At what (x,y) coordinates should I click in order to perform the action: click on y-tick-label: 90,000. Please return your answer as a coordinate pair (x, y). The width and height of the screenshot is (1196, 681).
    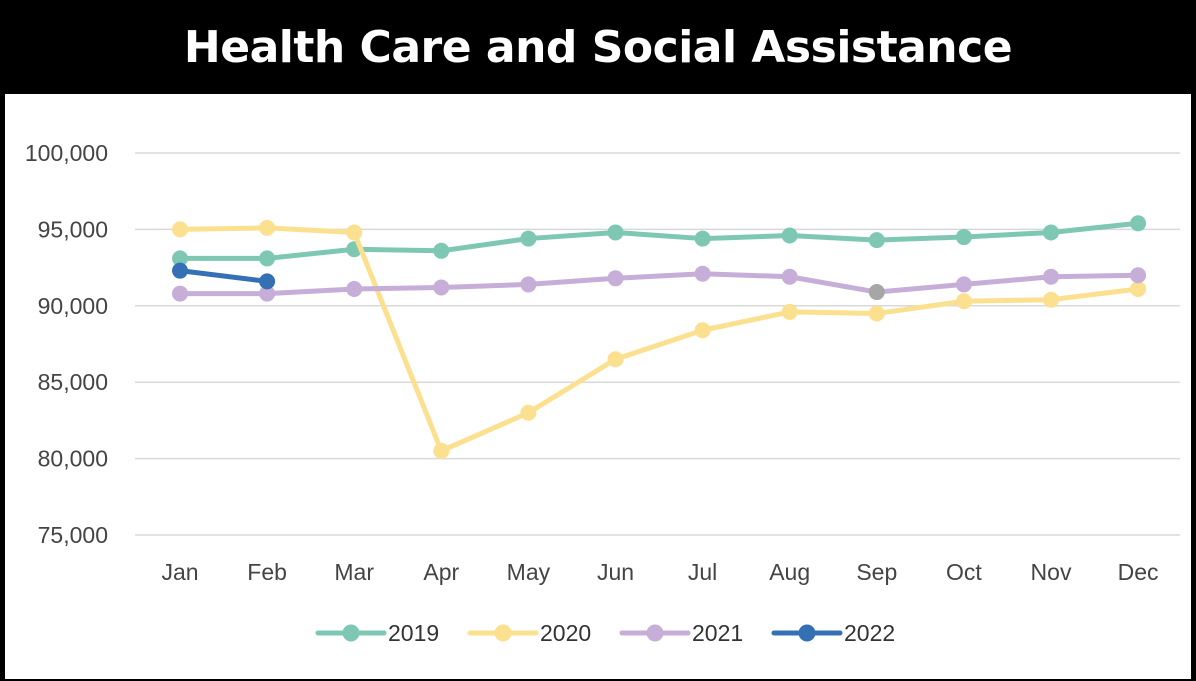
    Looking at the image, I should click on (73, 306).